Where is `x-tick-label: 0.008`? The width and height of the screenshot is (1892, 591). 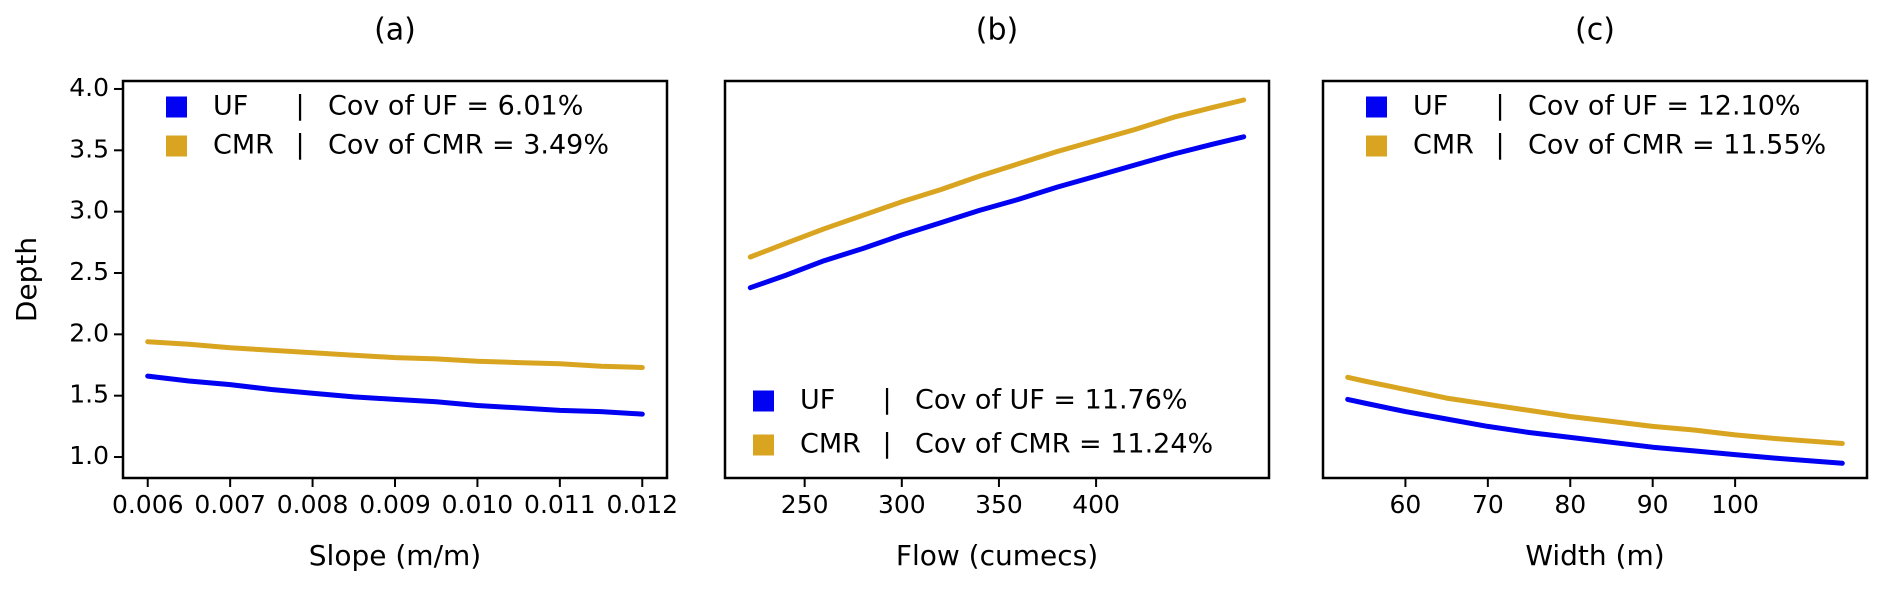 x-tick-label: 0.008 is located at coordinates (313, 504).